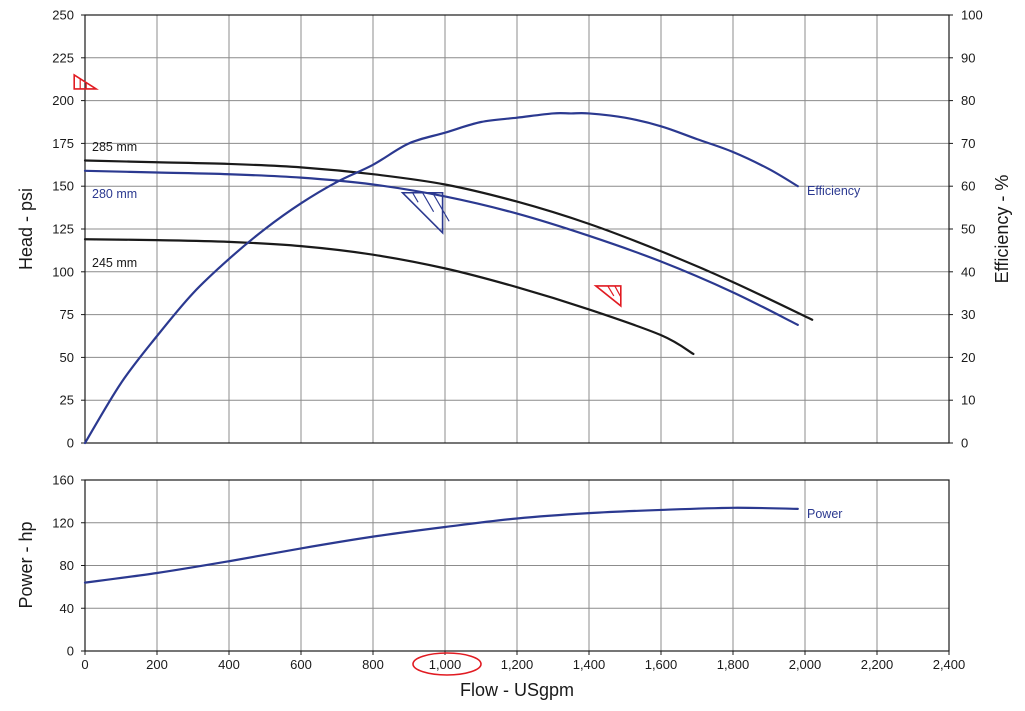 The height and width of the screenshot is (711, 1025). Describe the element at coordinates (1002, 229) in the screenshot. I see `efficiency-axis-title: Efficiency - %` at that location.